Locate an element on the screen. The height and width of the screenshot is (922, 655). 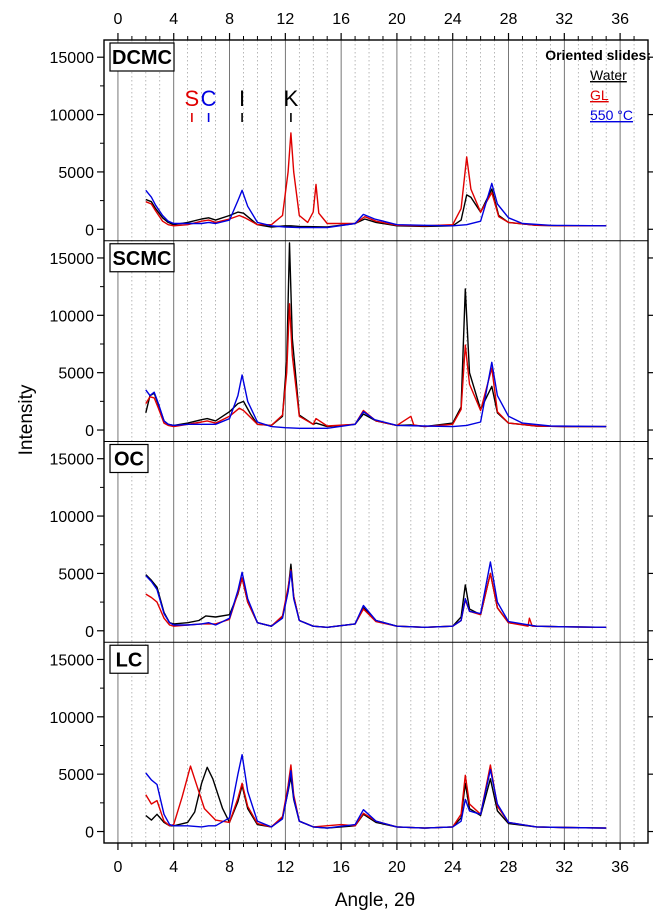
x-tick-label-bottom: 20 is located at coordinates (397, 867).